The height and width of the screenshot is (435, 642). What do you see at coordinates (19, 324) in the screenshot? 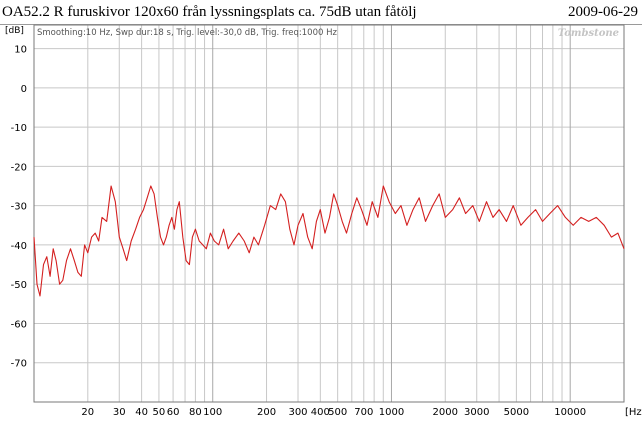
I see `y-tick-label: -60` at bounding box center [19, 324].